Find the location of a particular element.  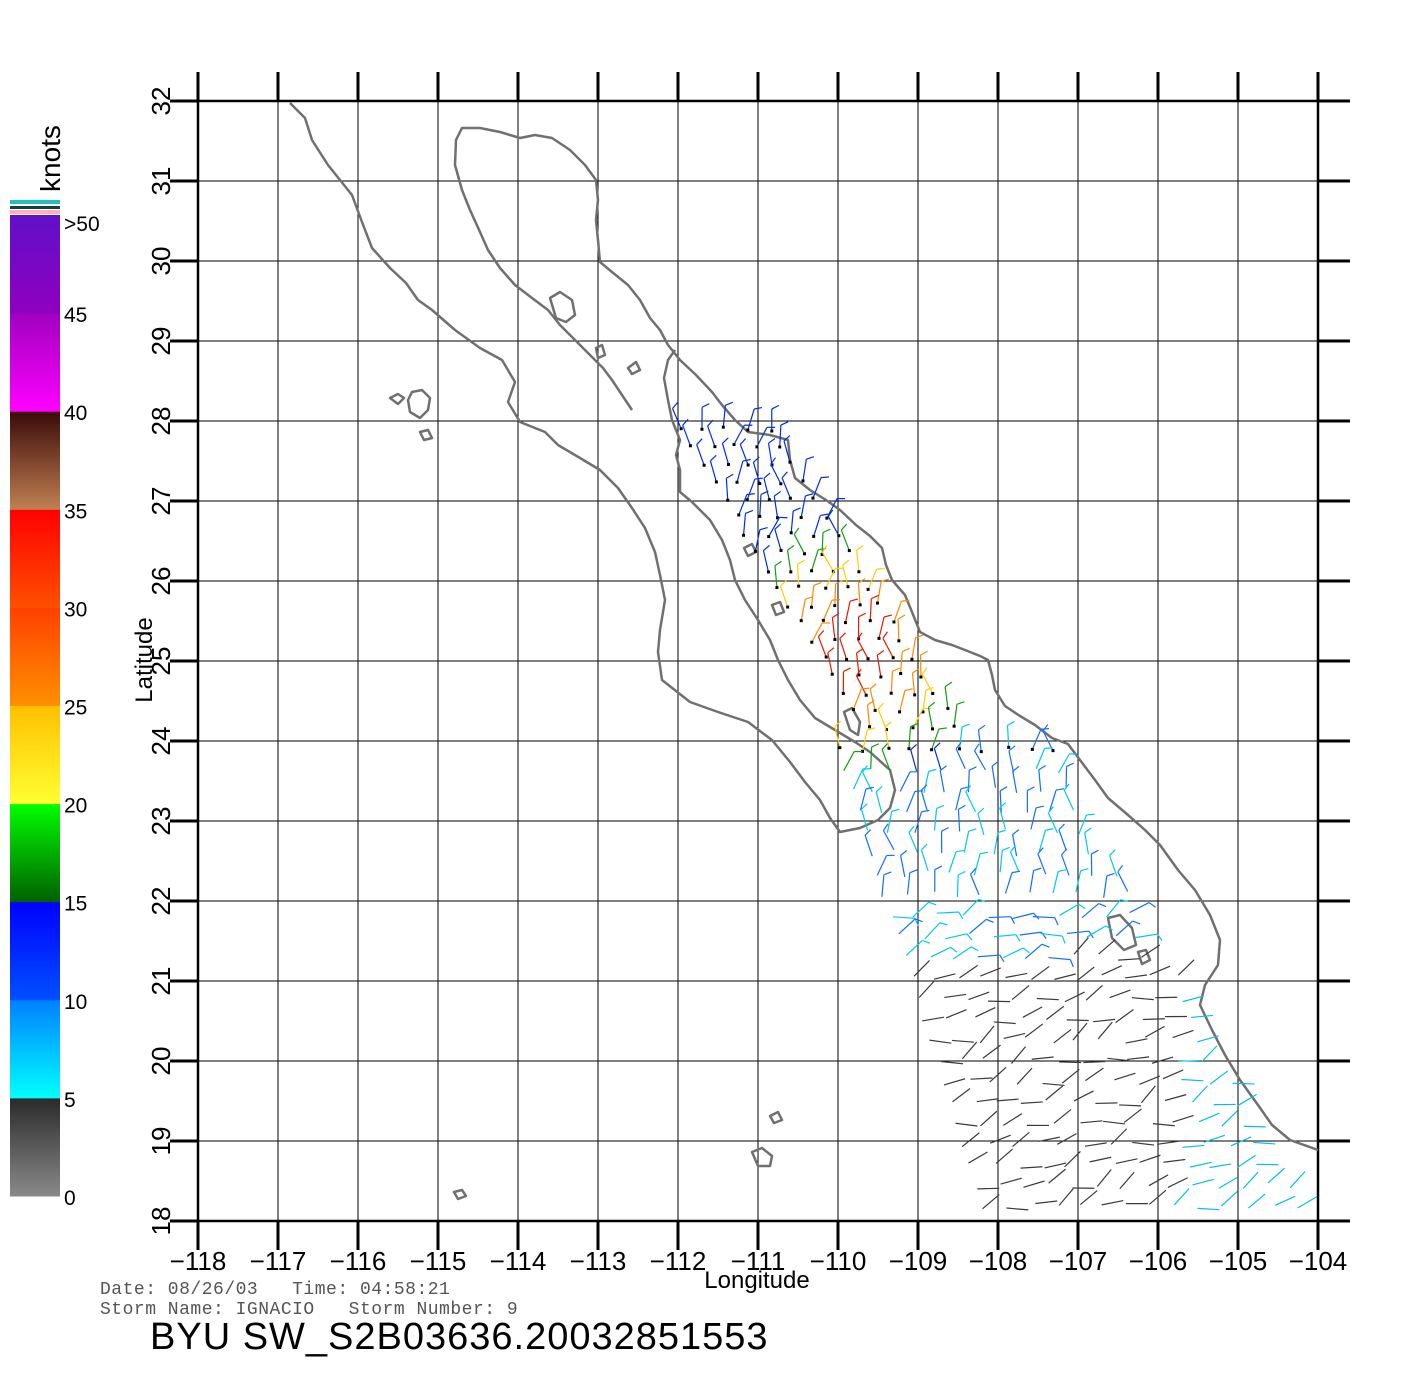

lon-tick-label: −112 is located at coordinates (678, 1261).